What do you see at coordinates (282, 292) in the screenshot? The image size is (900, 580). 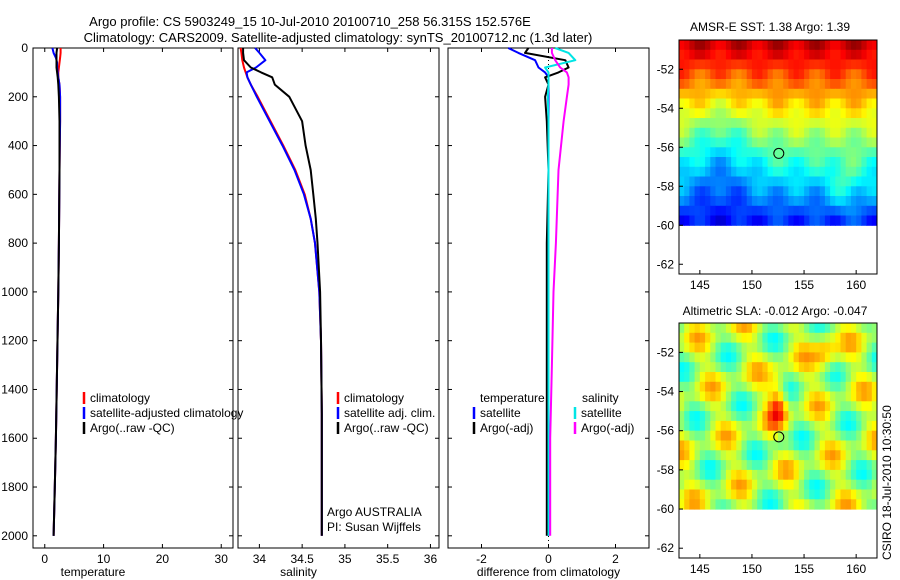 I see `series-line-argo-raw-qc-` at bounding box center [282, 292].